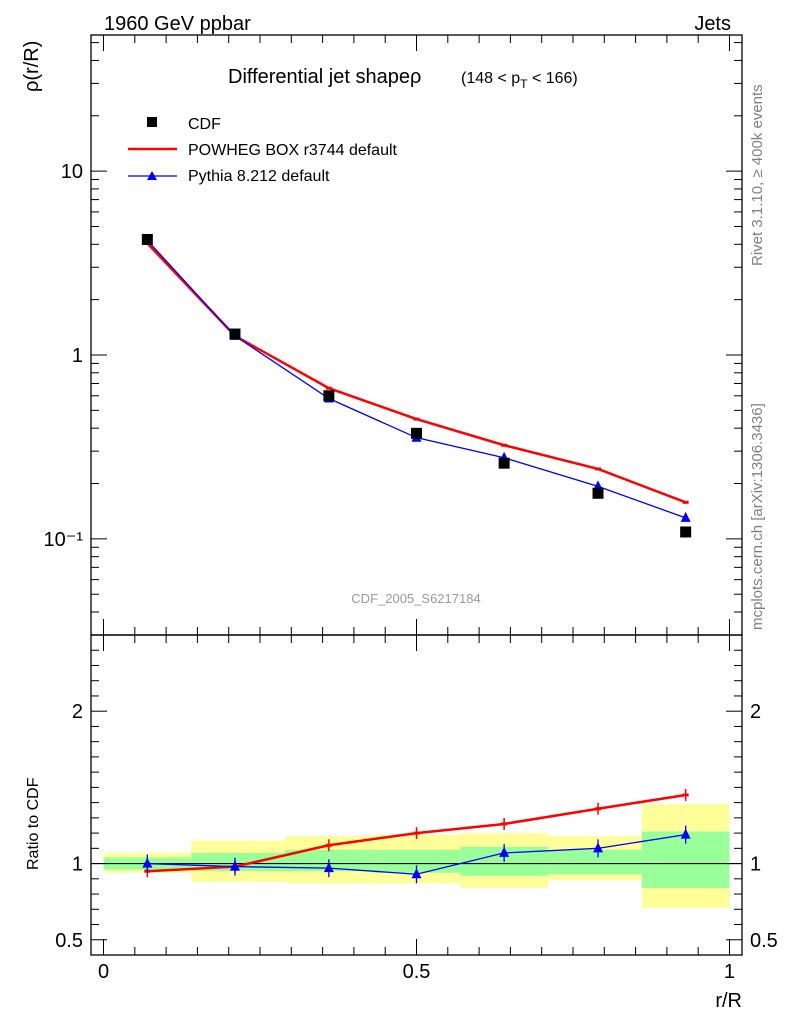 Image resolution: width=786 pixels, height=1024 pixels. Describe the element at coordinates (764, 941) in the screenshot. I see `y-tick-label-ratio-right: 0.5` at that location.